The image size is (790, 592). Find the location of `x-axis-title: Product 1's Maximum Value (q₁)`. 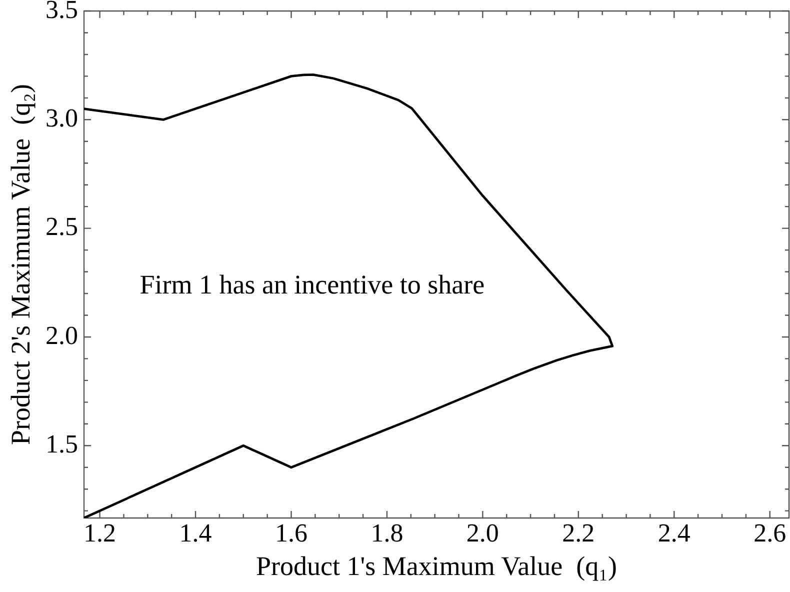

x-axis-title: Product 1's Maximum Value (q₁) is located at coordinates (436, 565).